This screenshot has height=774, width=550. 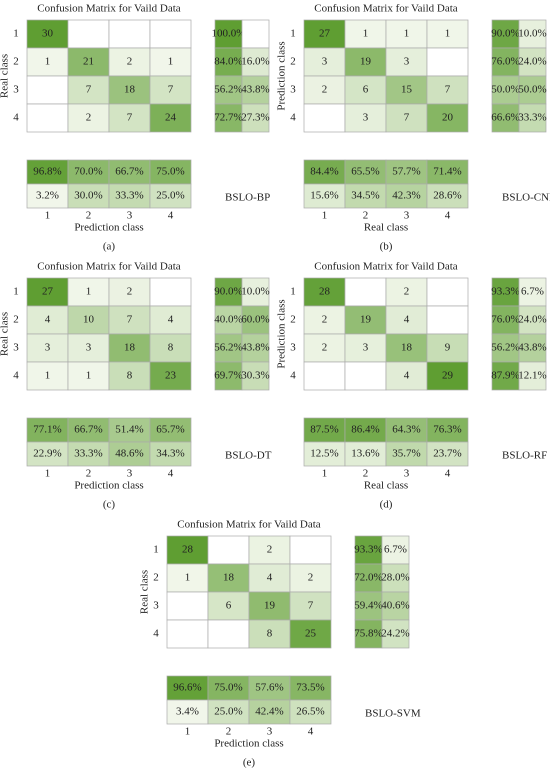 I want to click on col-summary-label: 76.3%, so click(x=447, y=430).